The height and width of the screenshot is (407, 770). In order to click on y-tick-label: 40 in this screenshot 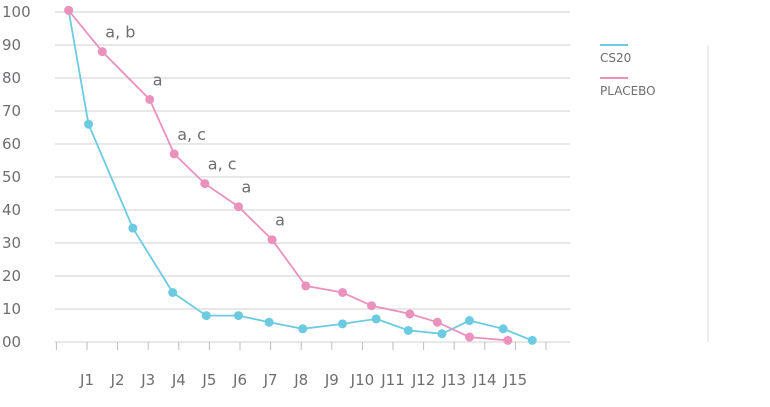, I will do `click(11, 210)`.